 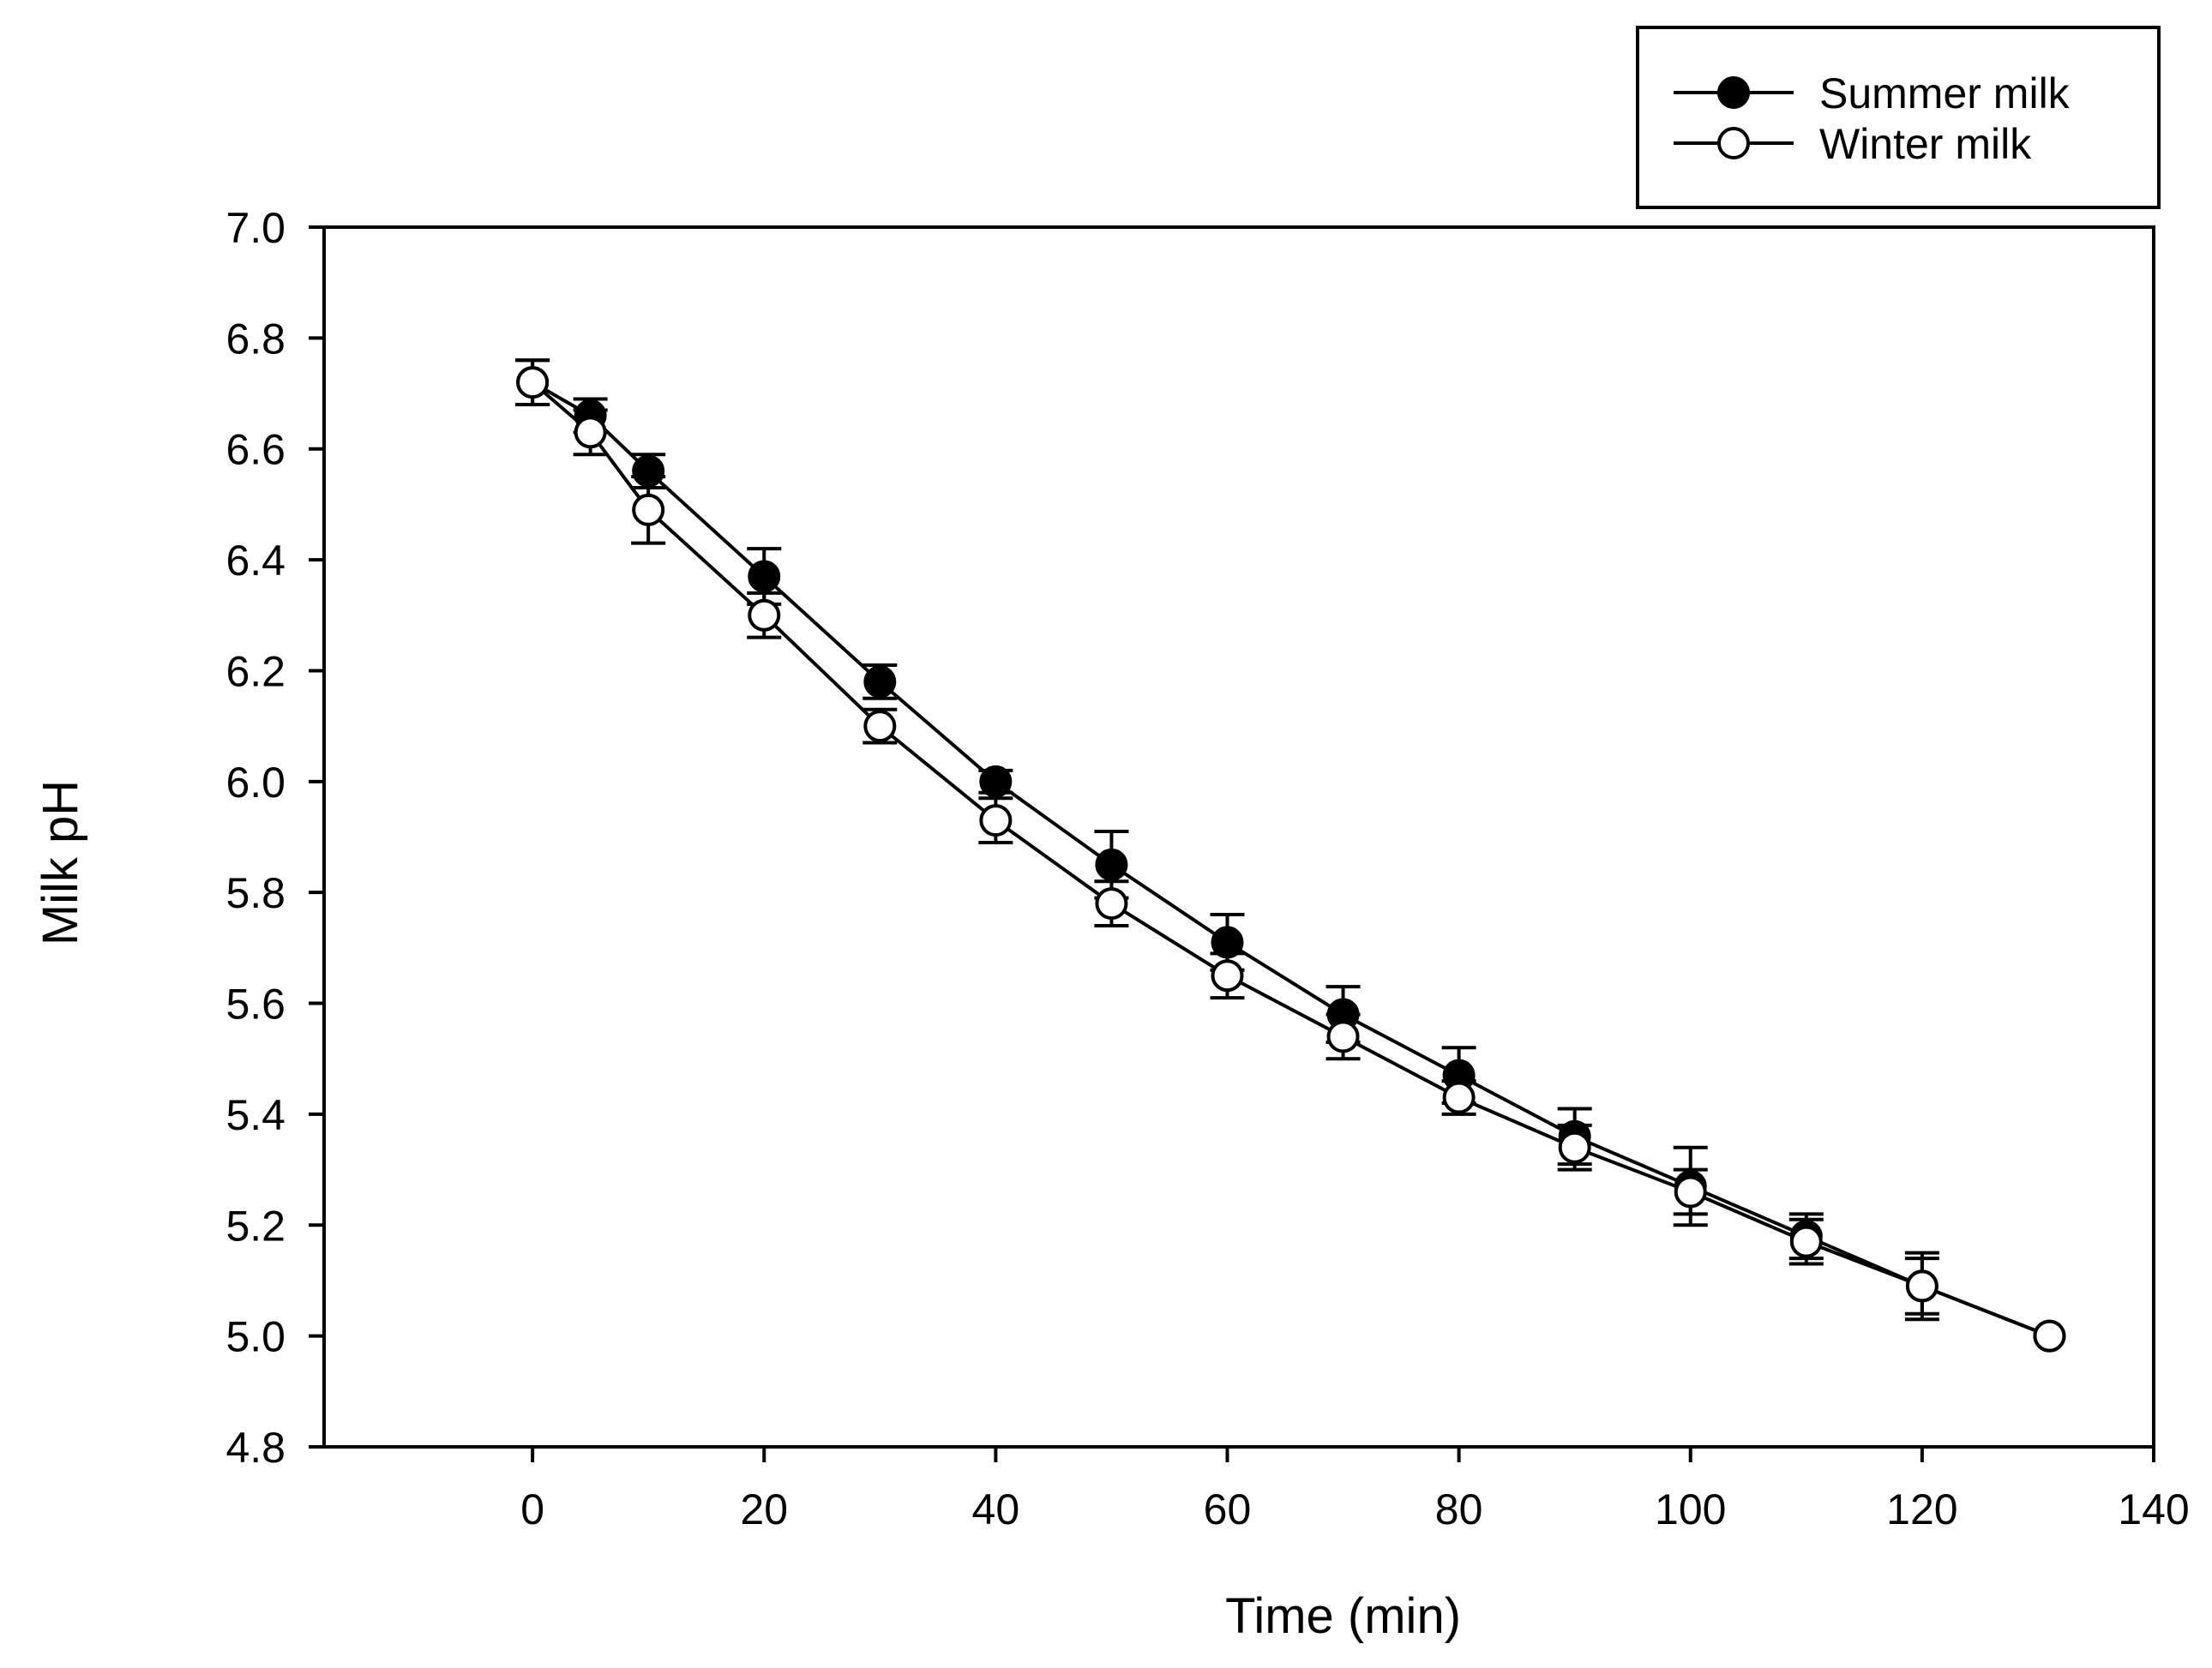 What do you see at coordinates (255, 1337) in the screenshot?
I see `y-tick-label: 5.0` at bounding box center [255, 1337].